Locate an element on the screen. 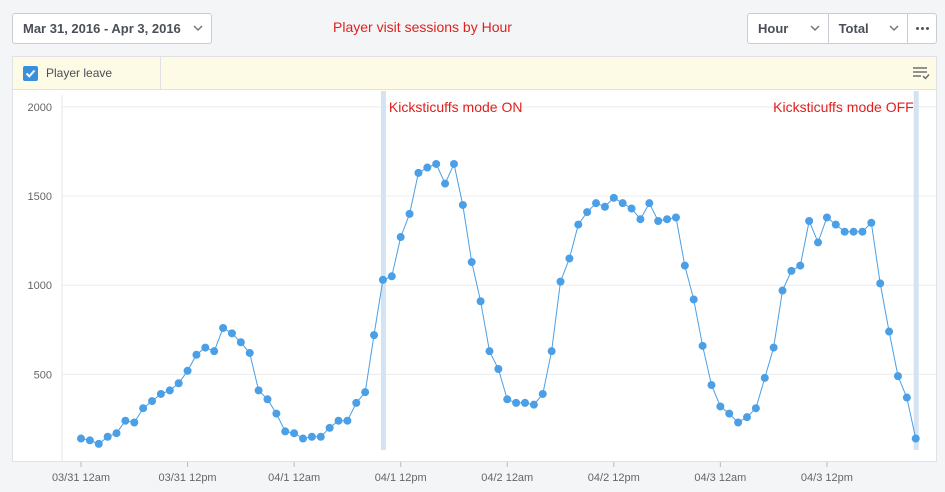 The image size is (945, 492). more-options-button is located at coordinates (922, 28).